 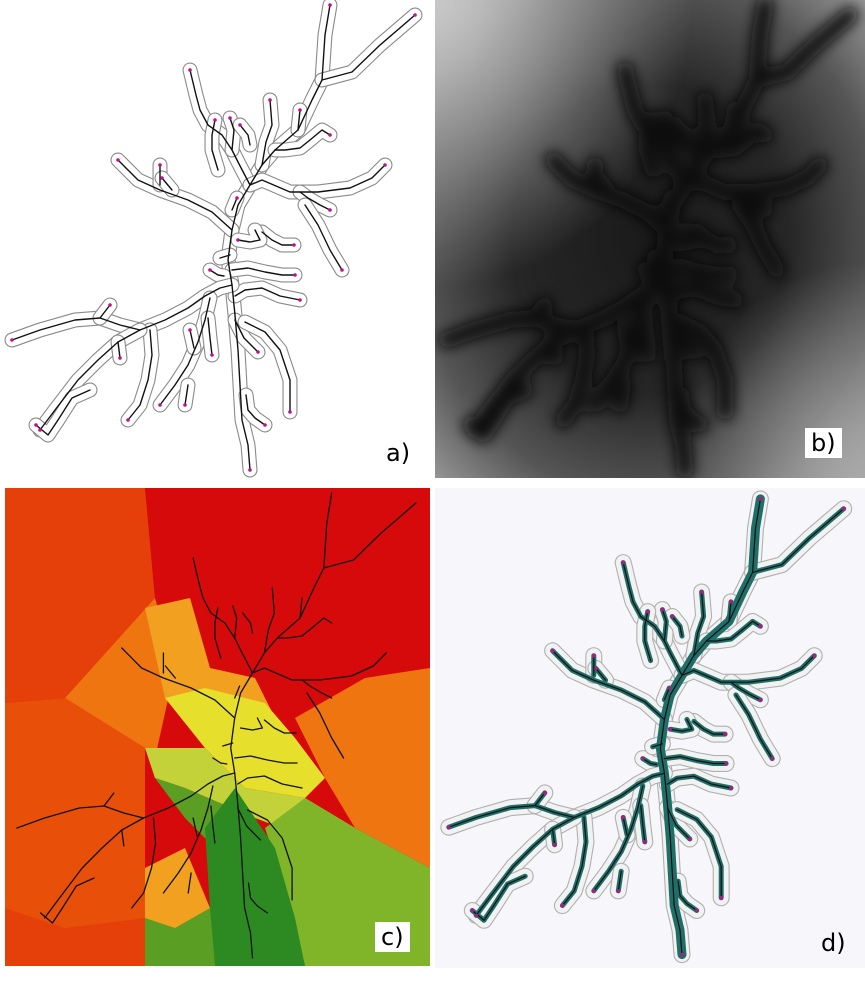 What do you see at coordinates (192, 553) in the screenshot?
I see `region-red-top` at bounding box center [192, 553].